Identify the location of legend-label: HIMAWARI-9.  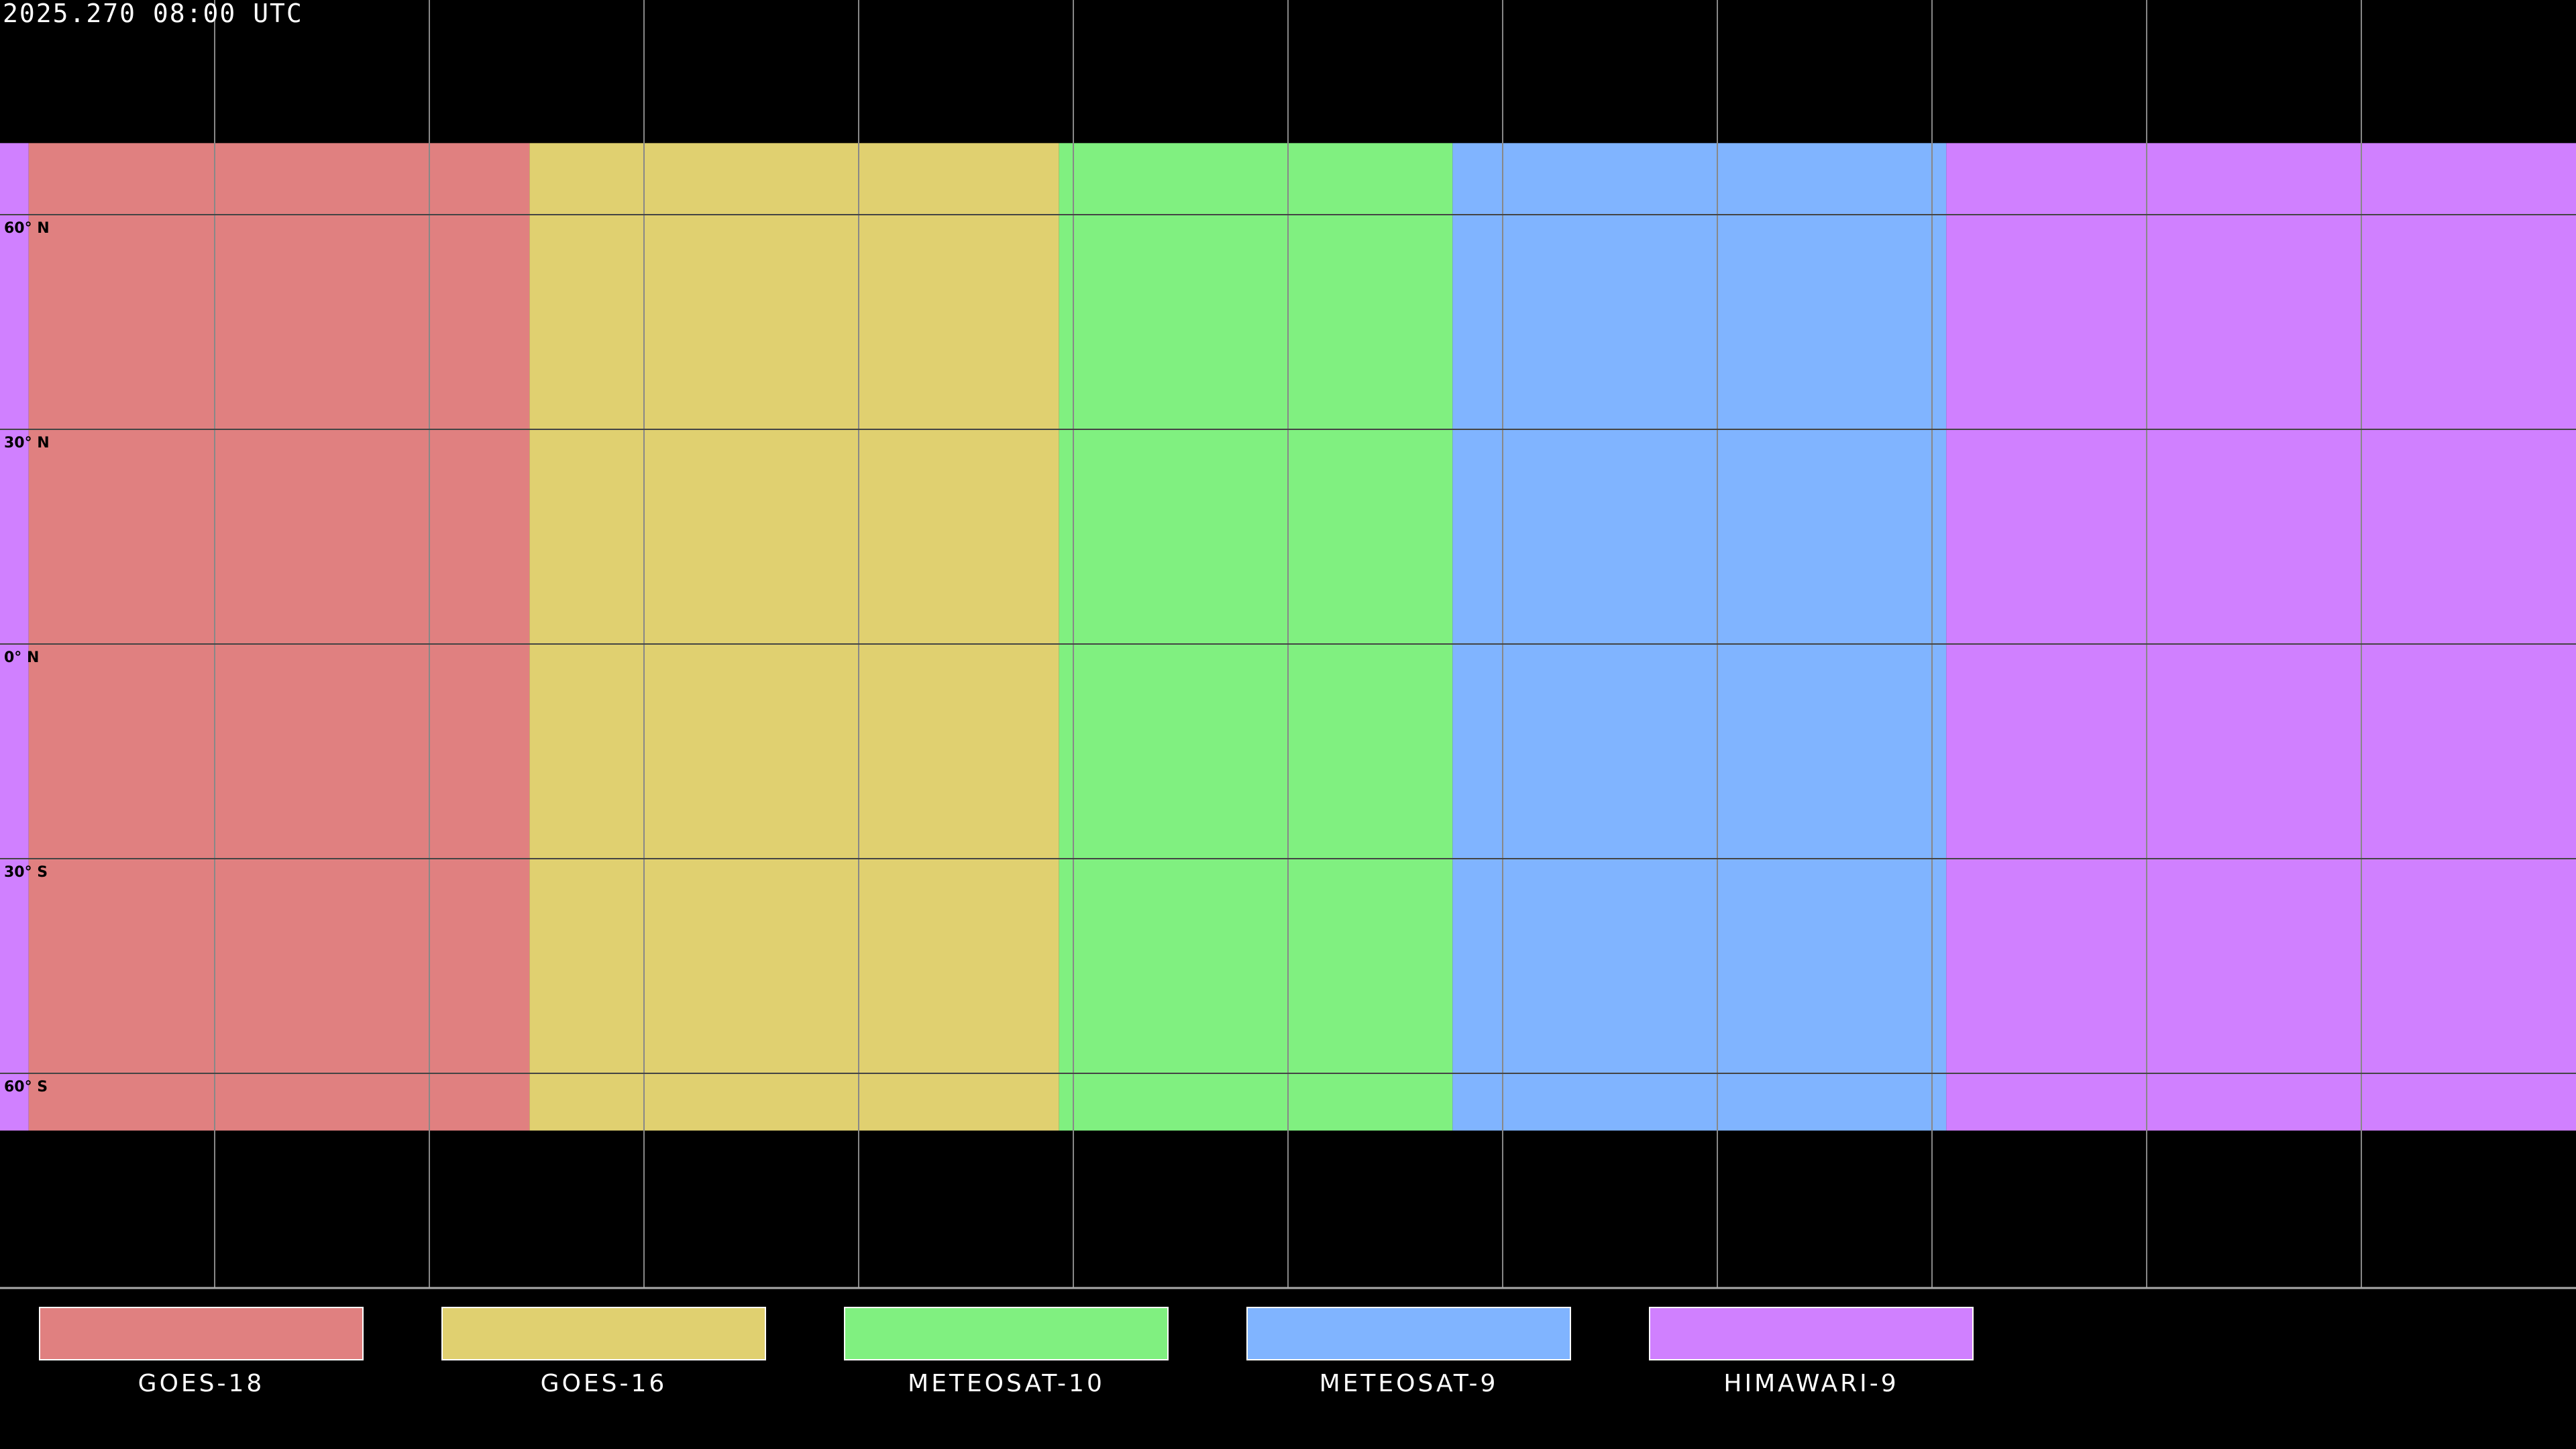
(1811, 1383).